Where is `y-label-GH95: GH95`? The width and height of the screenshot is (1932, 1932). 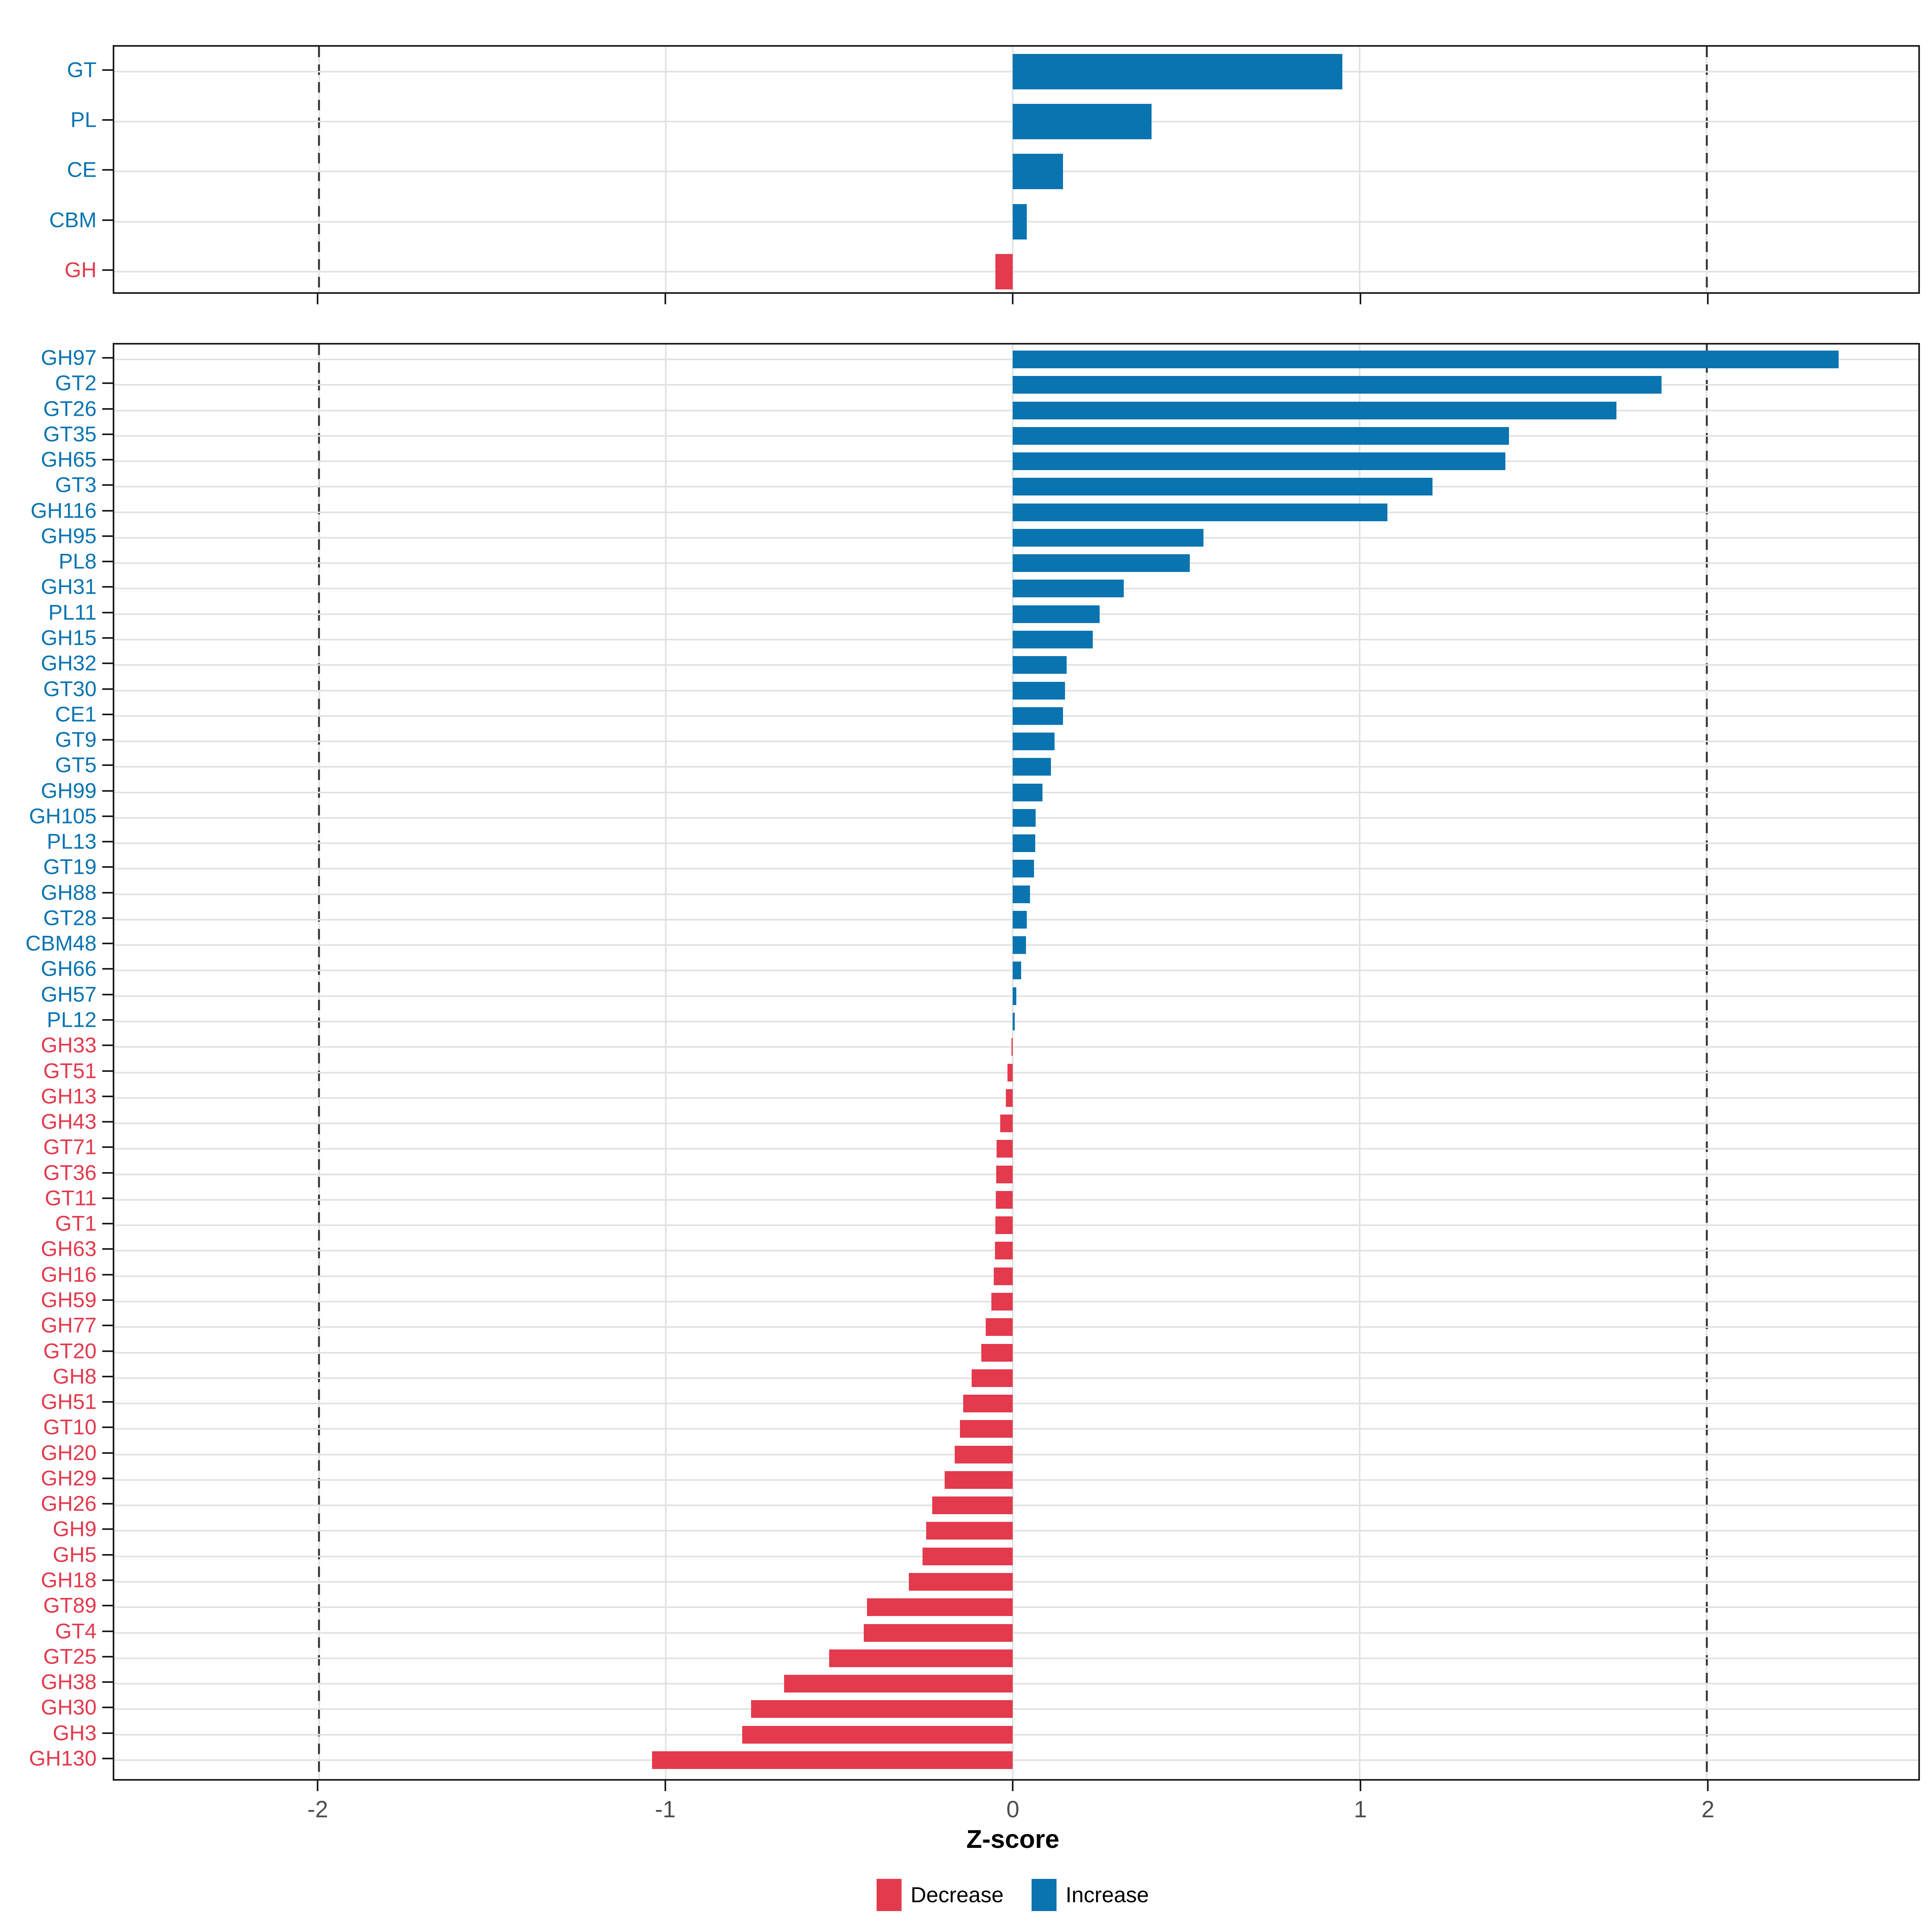
y-label-GH95: GH95 is located at coordinates (69, 536).